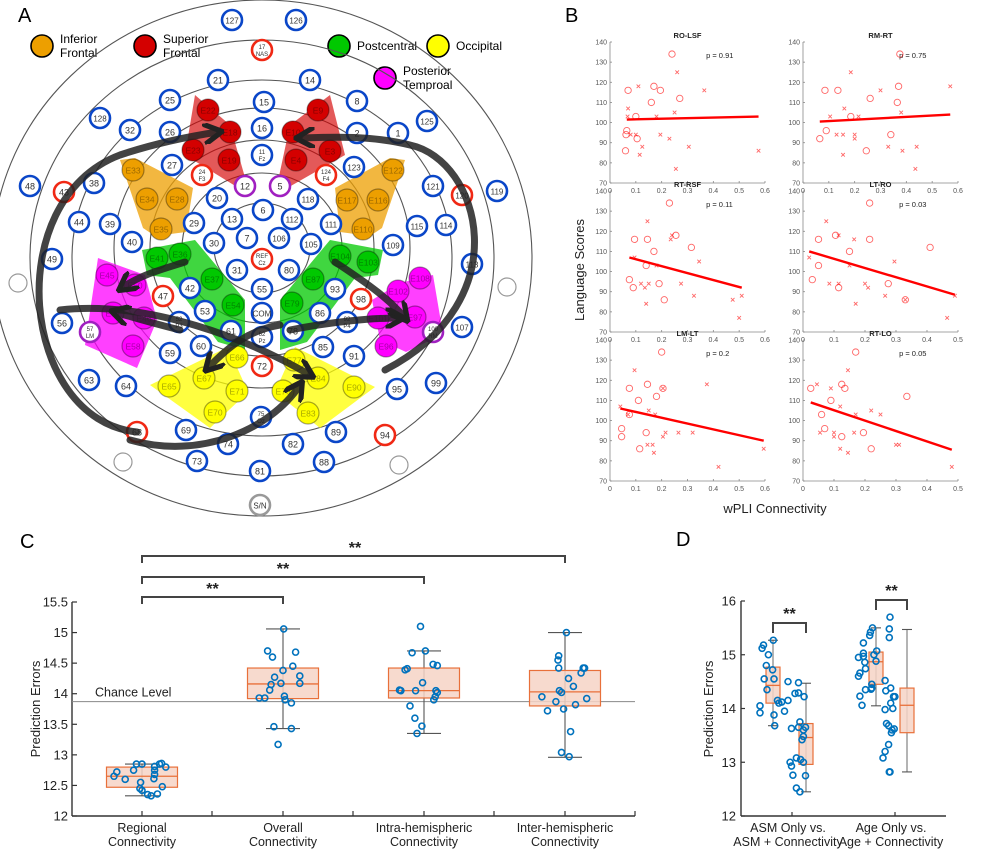  What do you see at coordinates (794, 232) in the screenshot?
I see `y-tick-label: 120` at bounding box center [794, 232].